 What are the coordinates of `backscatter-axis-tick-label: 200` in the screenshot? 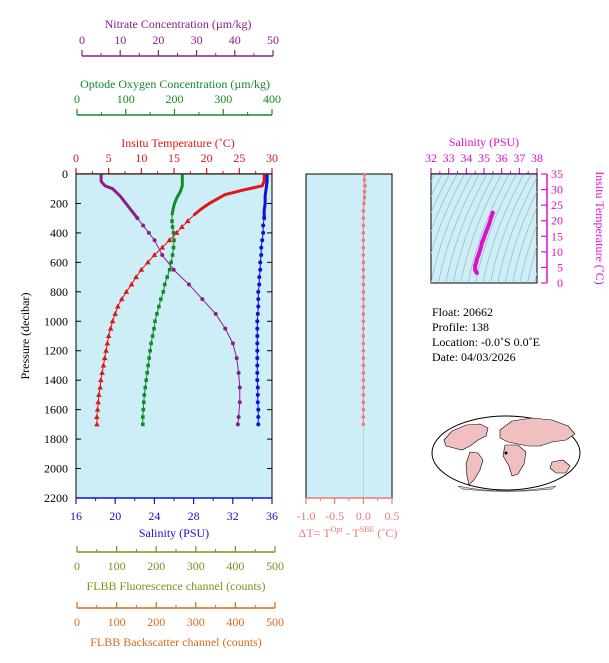 It's located at (156, 622).